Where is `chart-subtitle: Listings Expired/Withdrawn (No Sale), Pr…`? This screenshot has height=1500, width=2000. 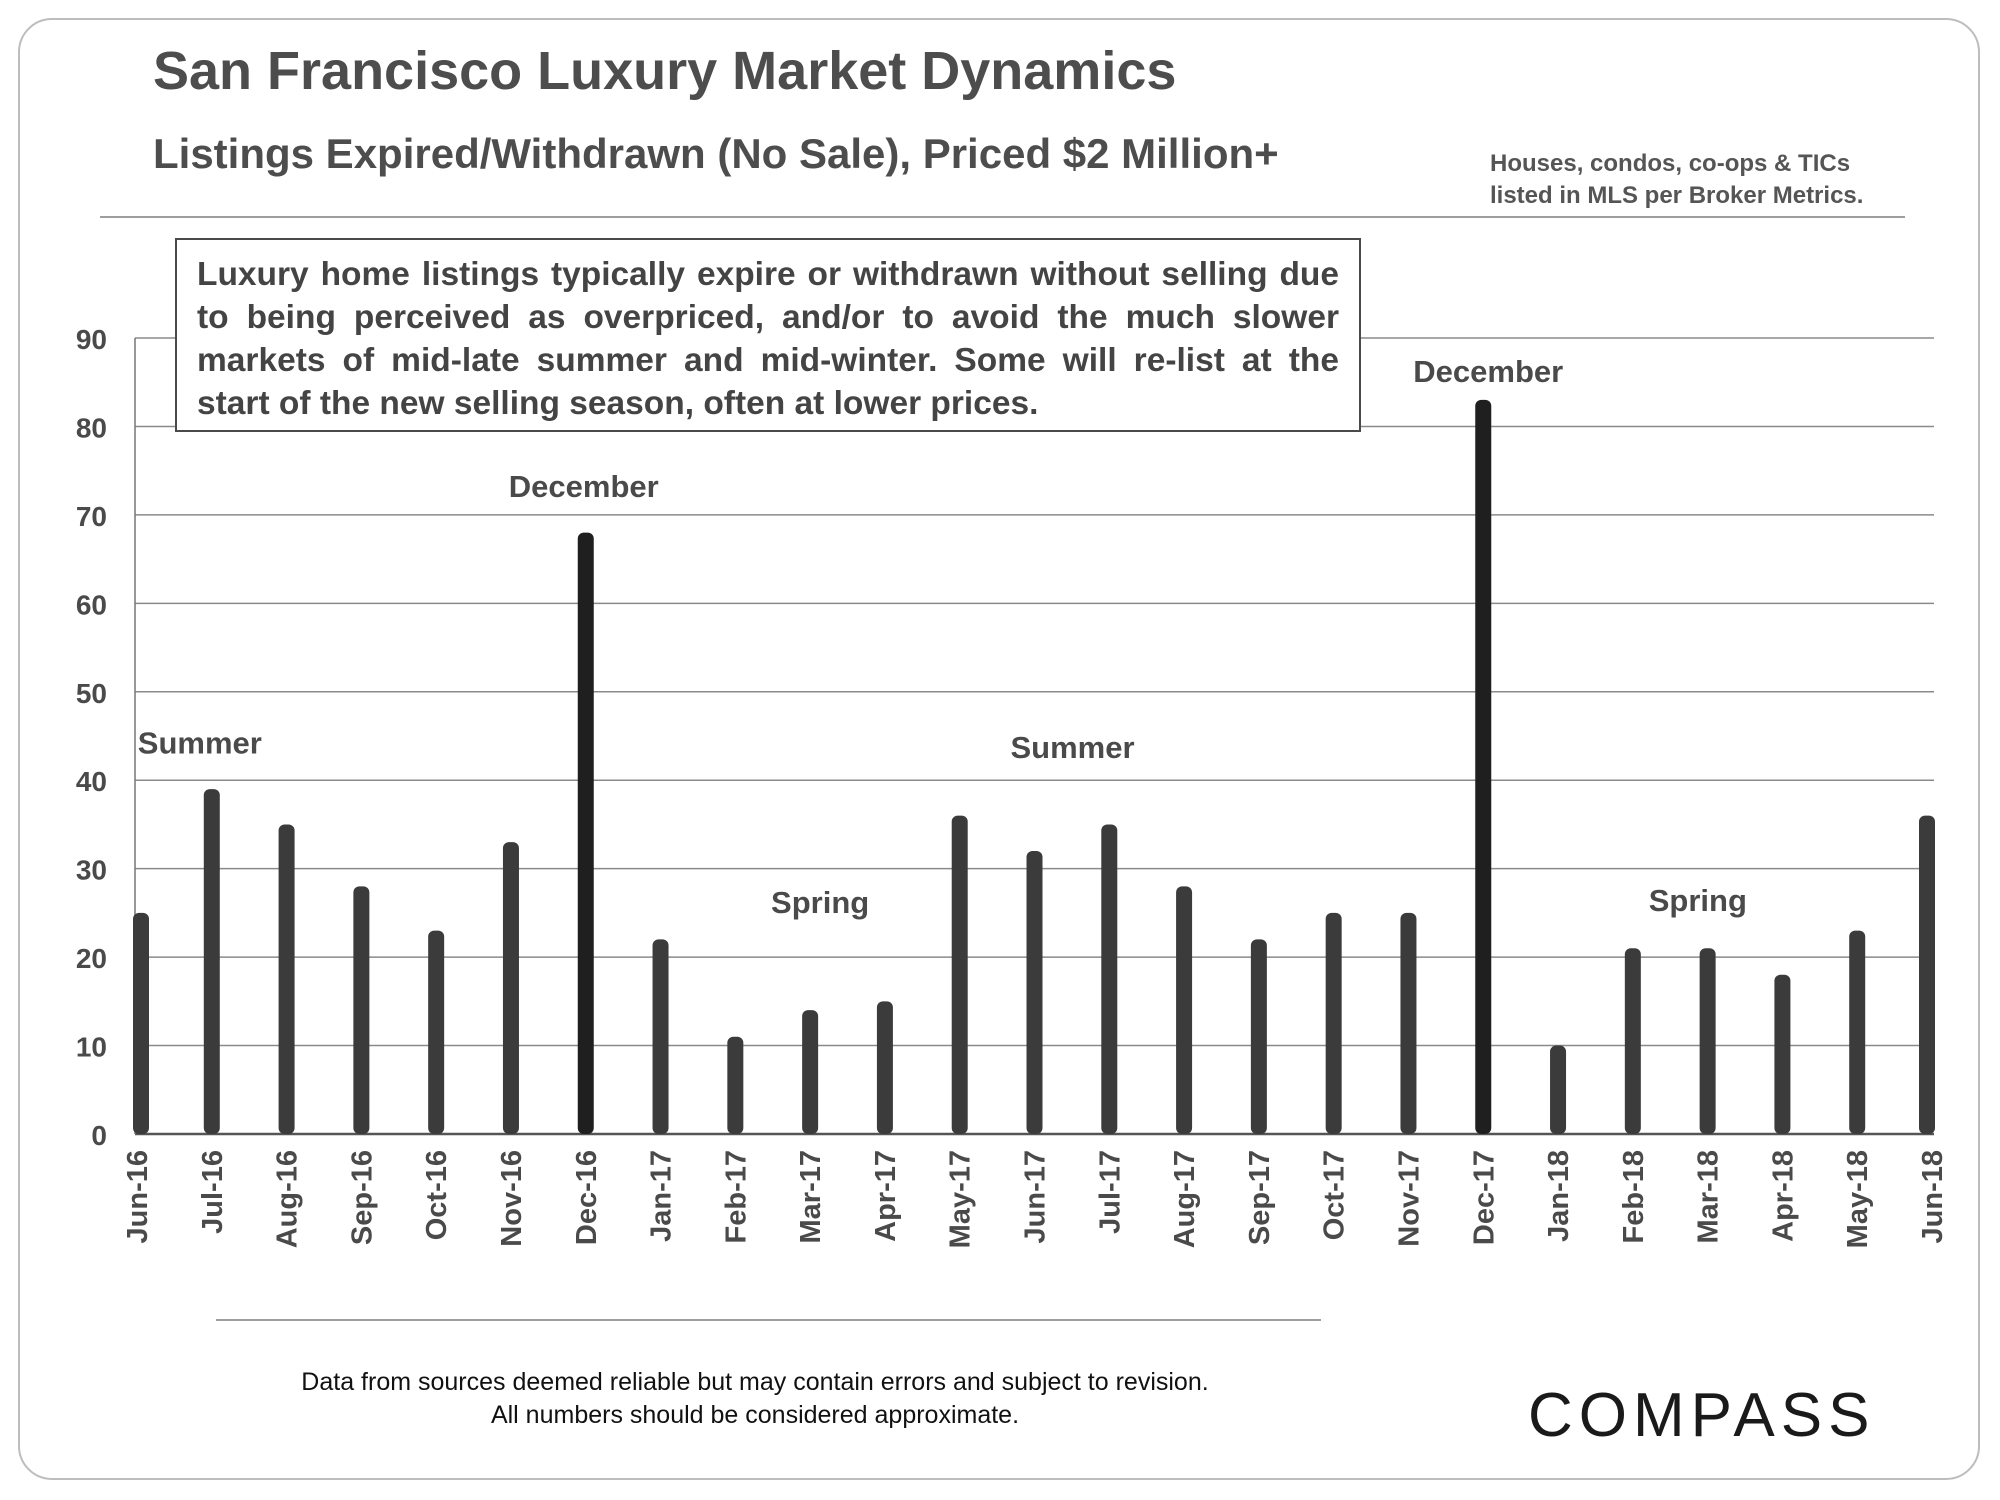 chart-subtitle: Listings Expired/Withdrawn (No Sale), Pr… is located at coordinates (716, 153).